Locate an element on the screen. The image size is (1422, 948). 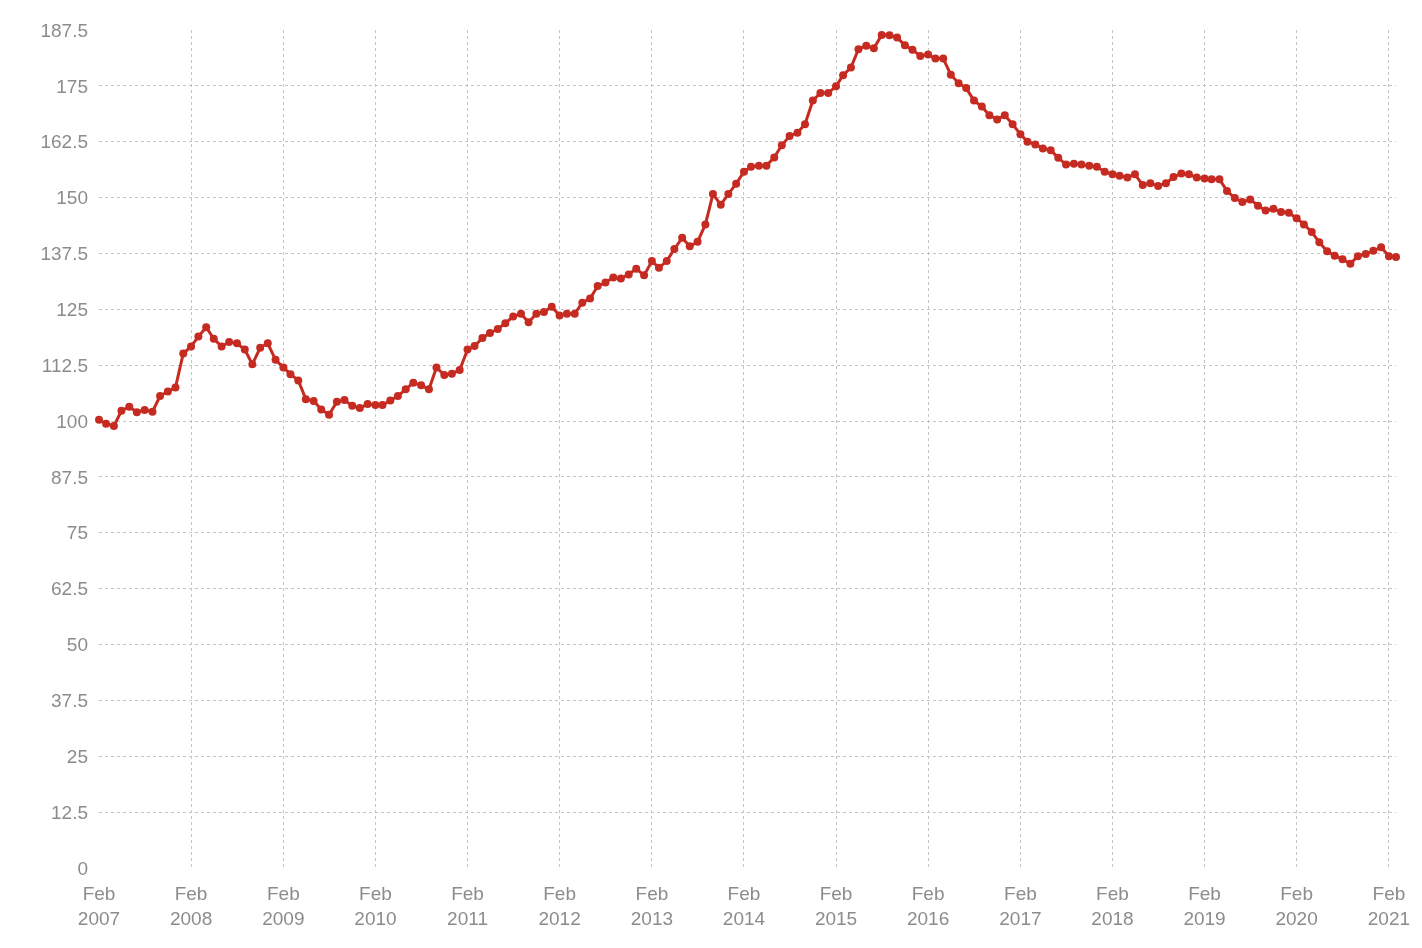
y-tick-label: 75 is located at coordinates (77, 533).